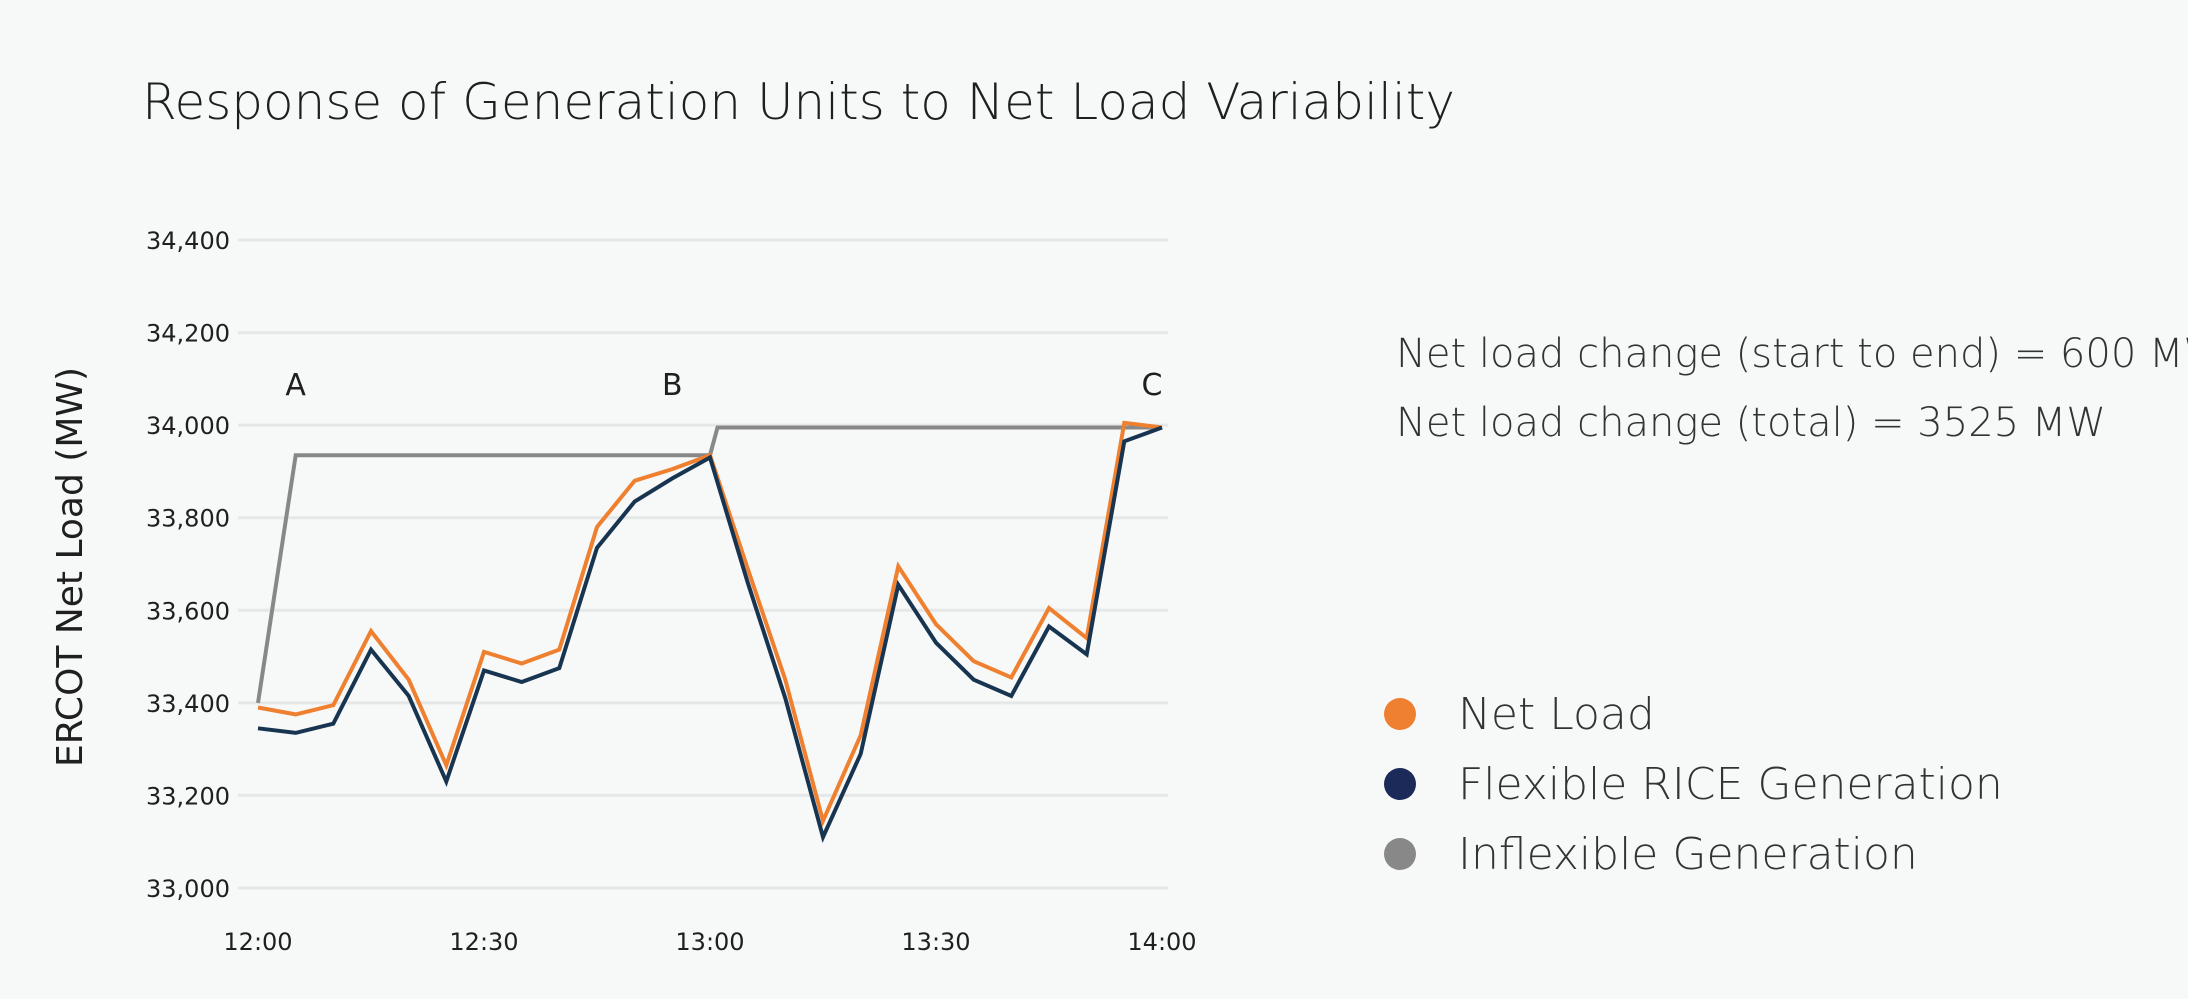 This screenshot has width=2188, height=999. Describe the element at coordinates (1161, 942) in the screenshot. I see `x-tick-label: 14:00` at that location.